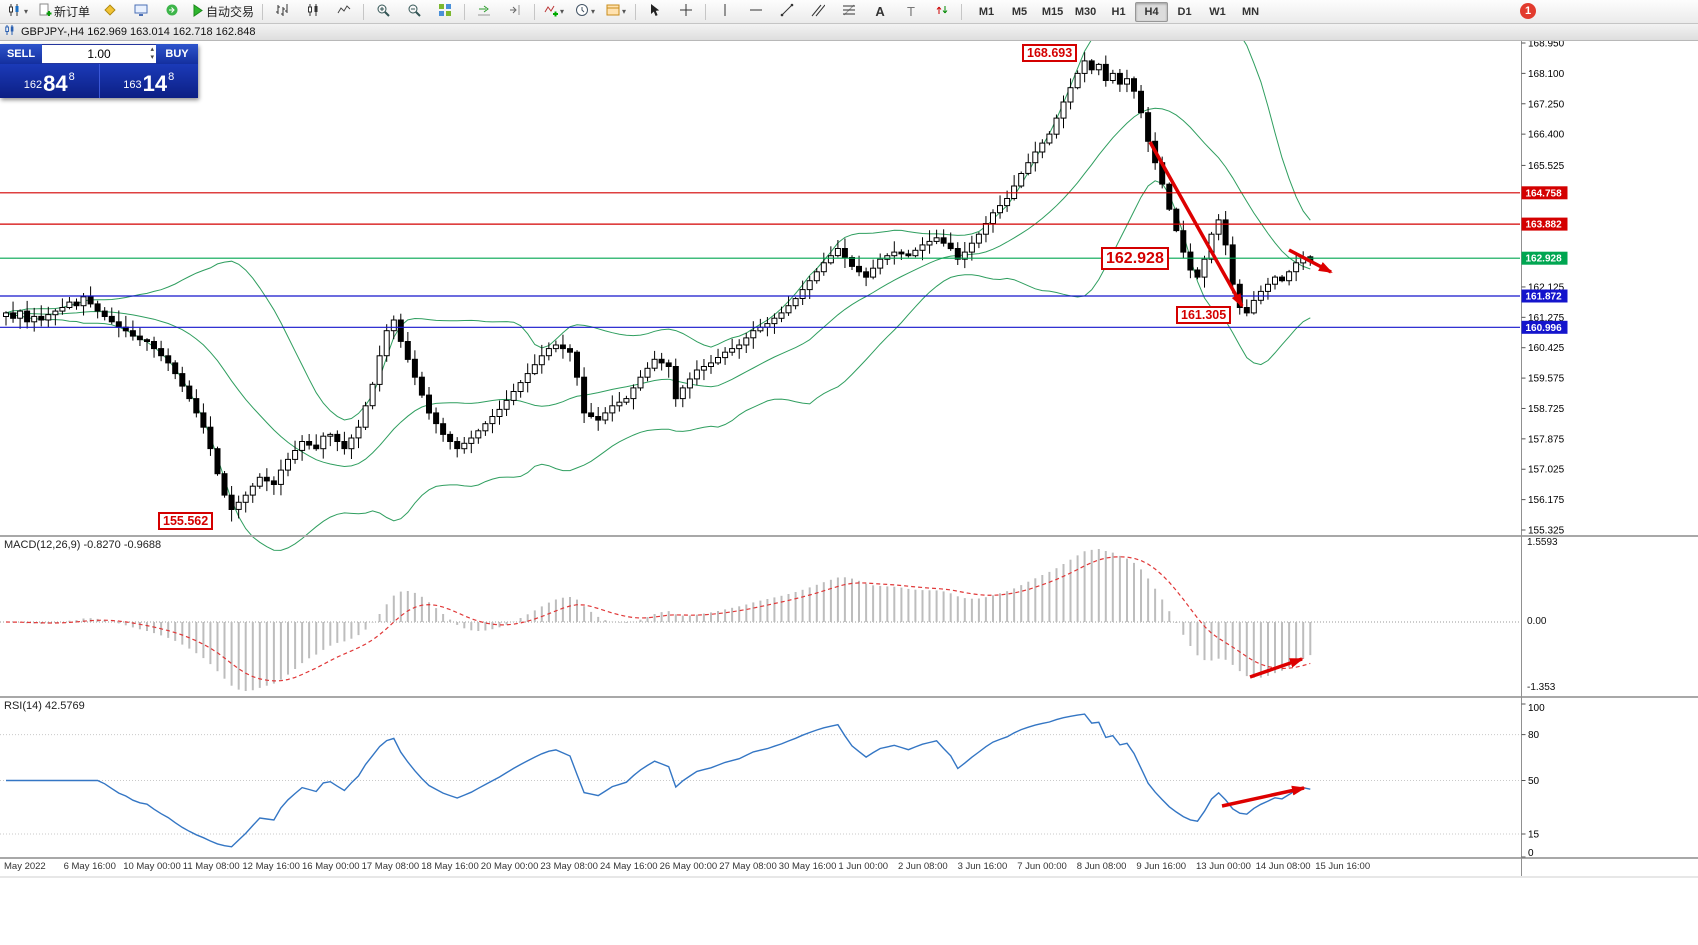  I want to click on buy-price-button: 163 14 8, so click(149, 81).